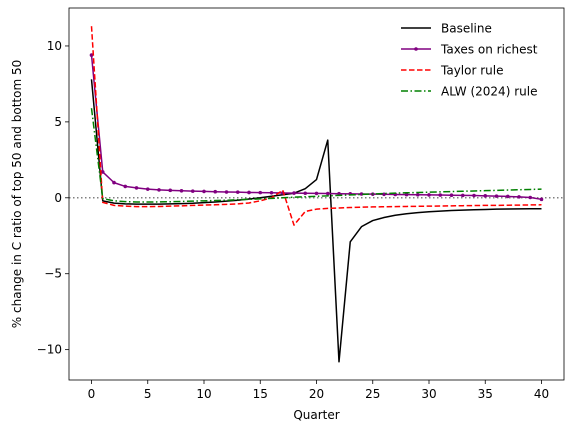 The image size is (574, 432). Describe the element at coordinates (485, 394) in the screenshot. I see `x-tick-label: 35` at that location.